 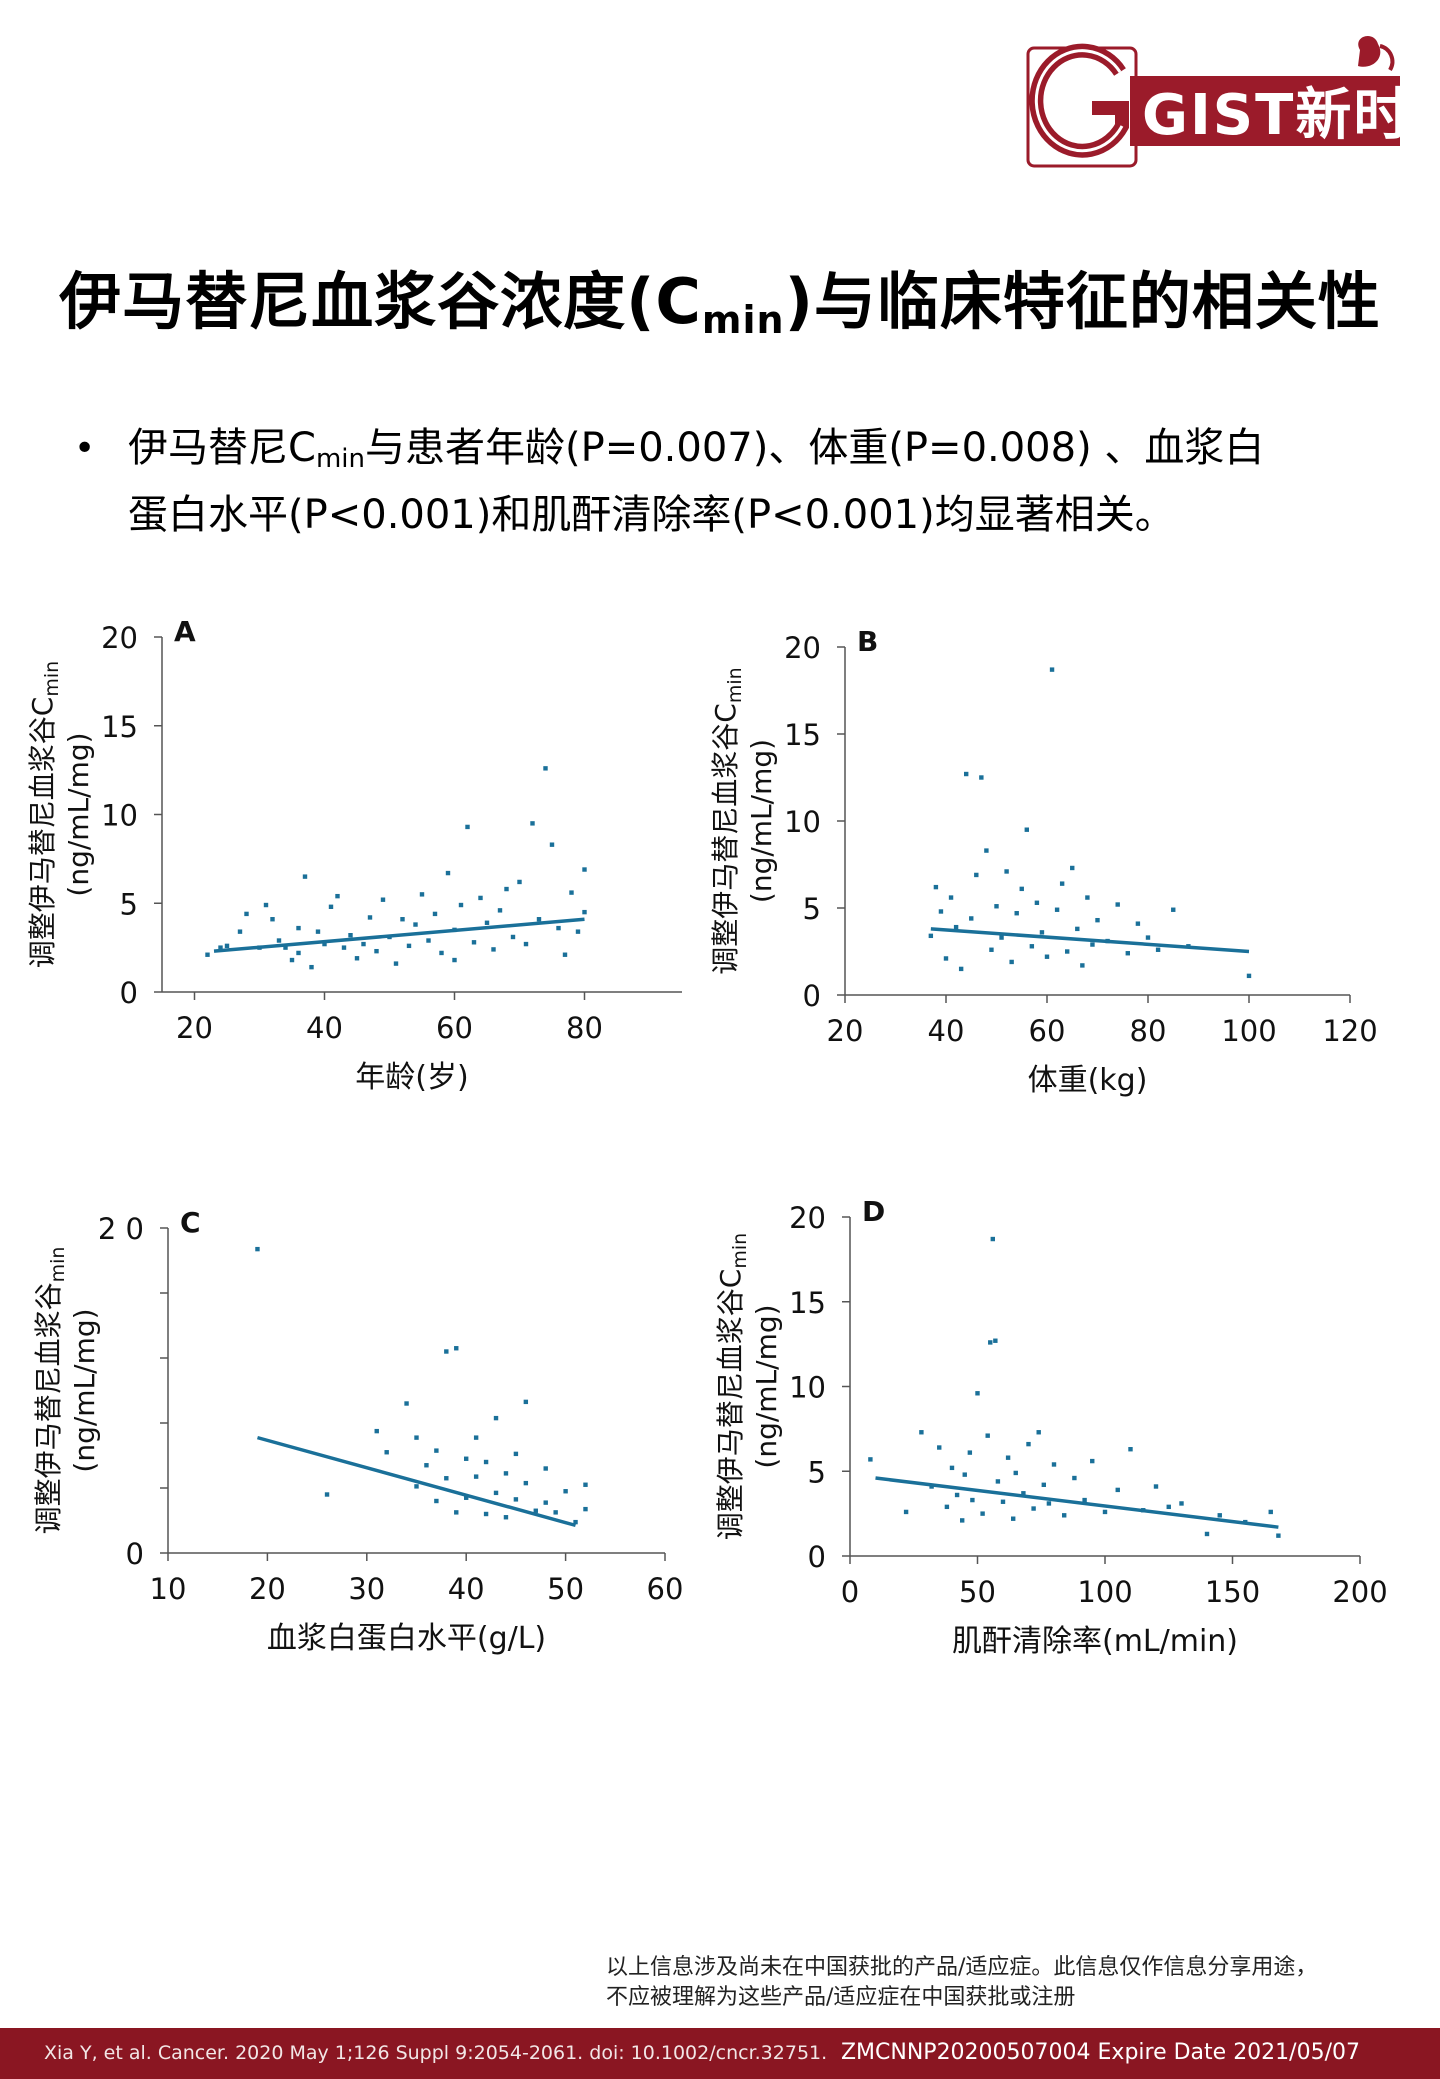 I want to click on x-tick-label-b-3: 80, so click(x=1148, y=1031).